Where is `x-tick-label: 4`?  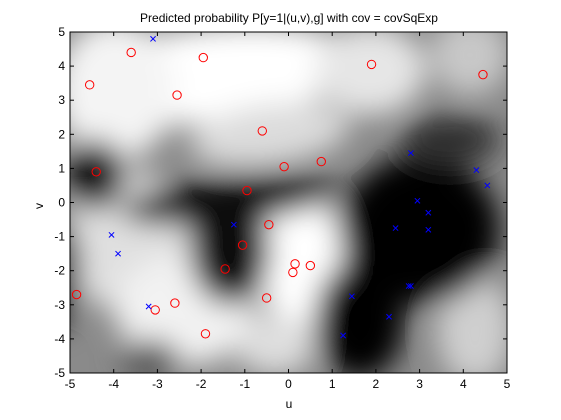 x-tick-label: 4 is located at coordinates (463, 384).